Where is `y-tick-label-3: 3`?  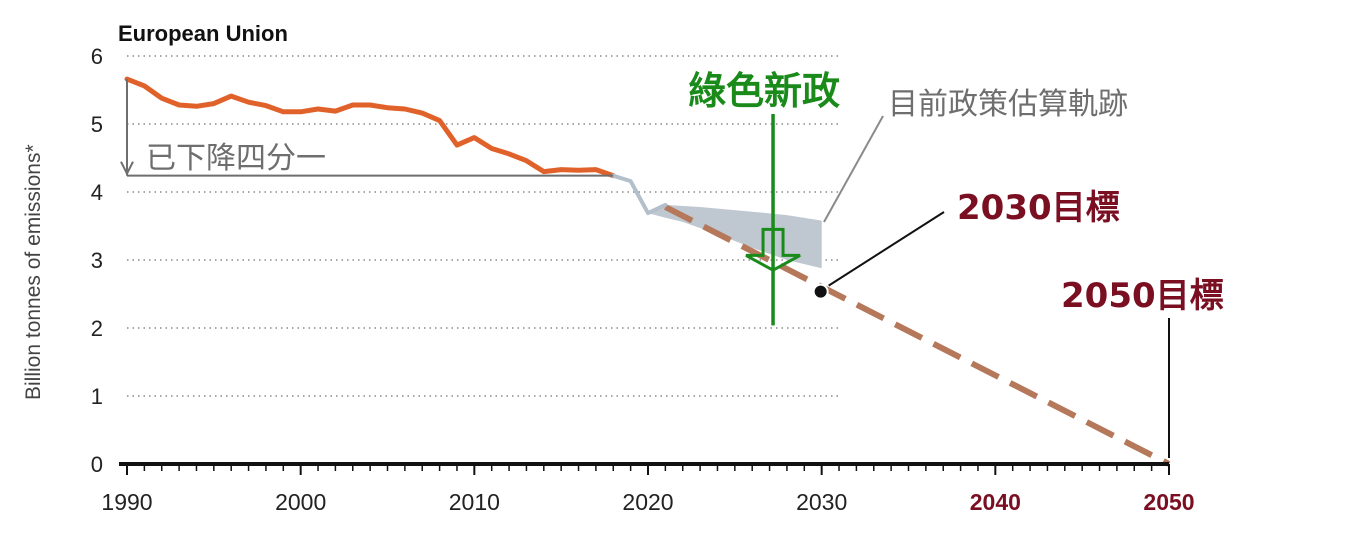
y-tick-label-3: 3 is located at coordinates (97, 260).